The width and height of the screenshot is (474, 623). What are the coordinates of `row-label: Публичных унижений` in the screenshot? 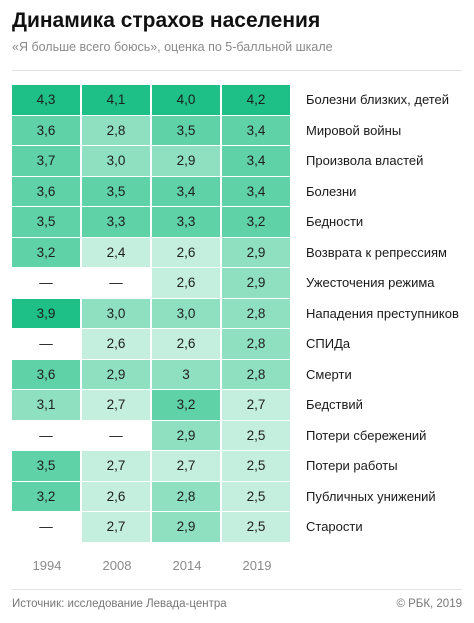 It's located at (371, 496).